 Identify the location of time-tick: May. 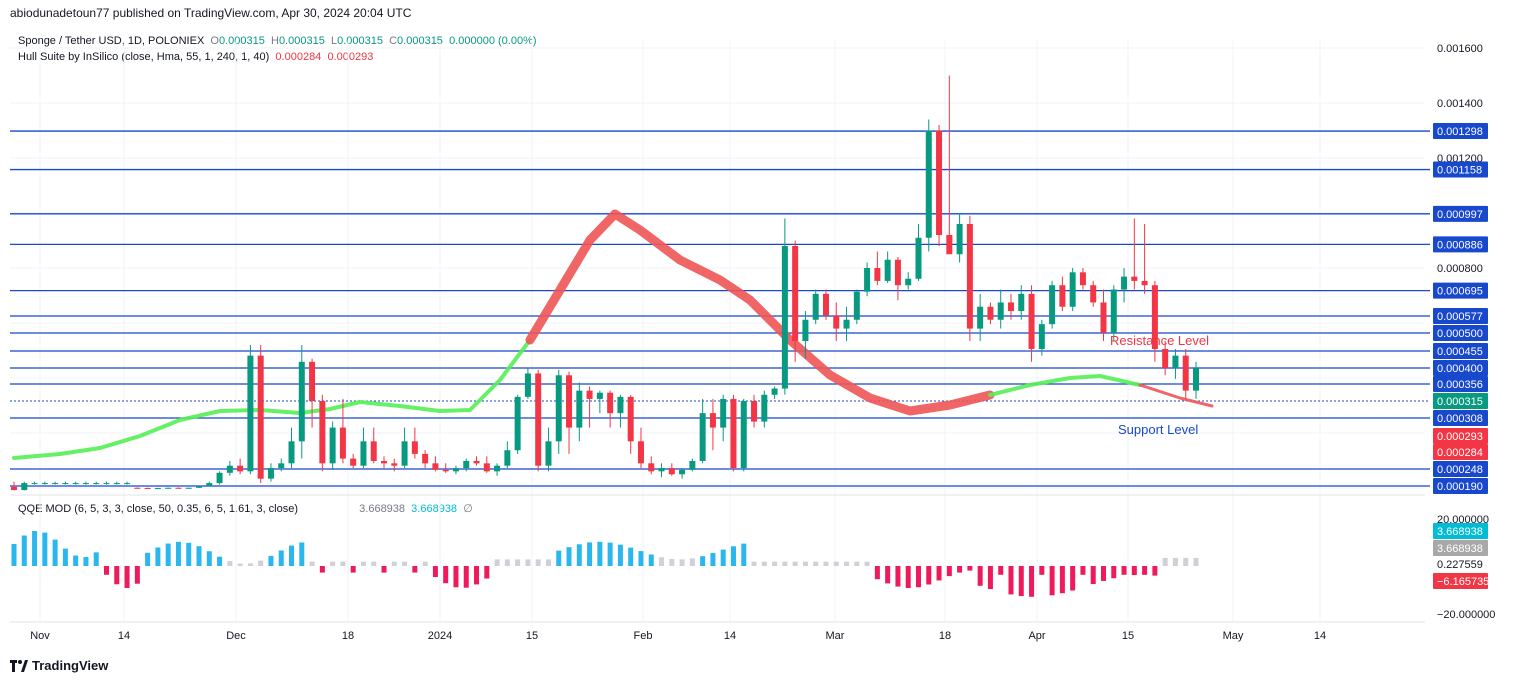
(1233, 636).